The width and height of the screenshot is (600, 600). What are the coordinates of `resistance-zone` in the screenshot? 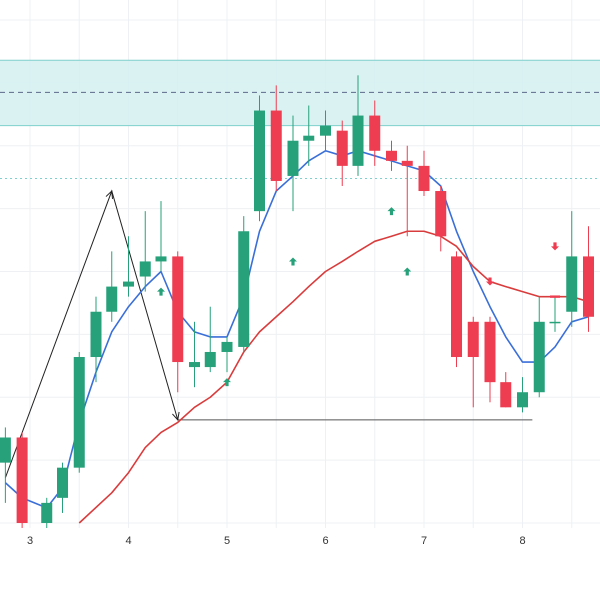 It's located at (300, 93).